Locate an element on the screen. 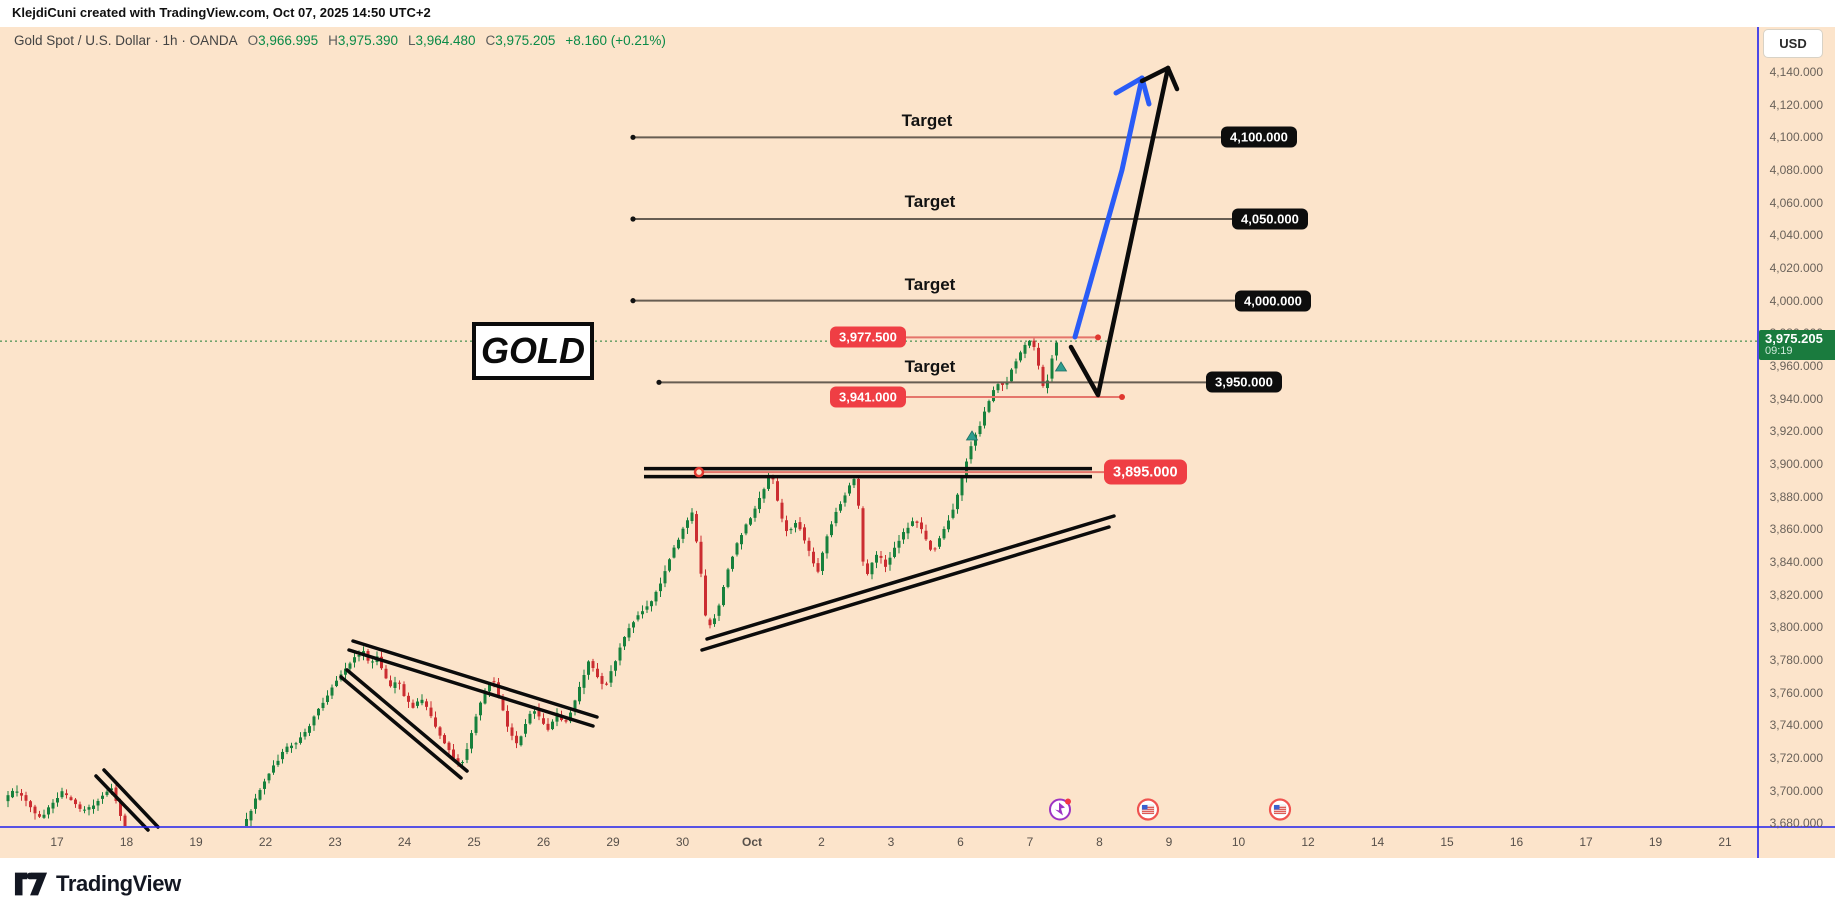 The width and height of the screenshot is (1835, 917). time-tick: 30 is located at coordinates (682, 842).